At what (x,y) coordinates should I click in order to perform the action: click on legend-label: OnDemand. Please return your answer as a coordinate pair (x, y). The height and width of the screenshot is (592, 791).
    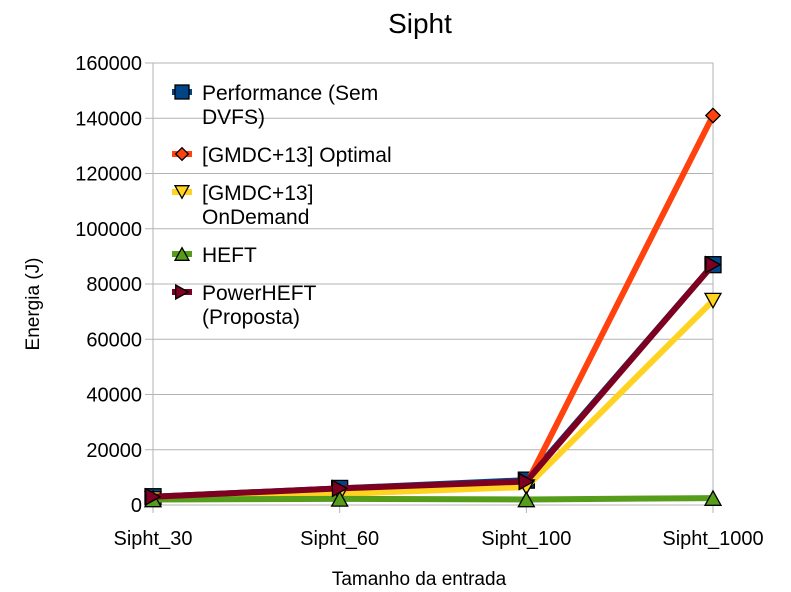
    Looking at the image, I should click on (255, 217).